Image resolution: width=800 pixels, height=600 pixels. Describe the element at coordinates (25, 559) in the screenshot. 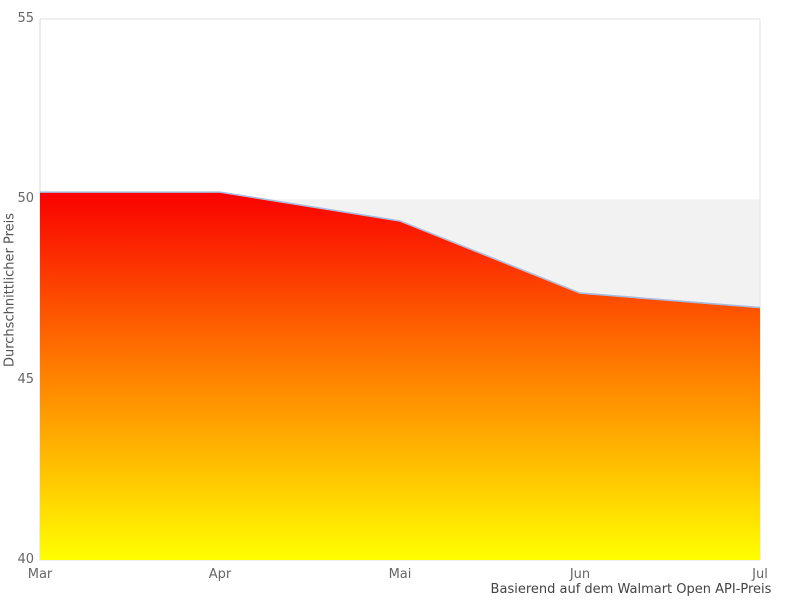

I see `y-tick-label-40: 40` at that location.